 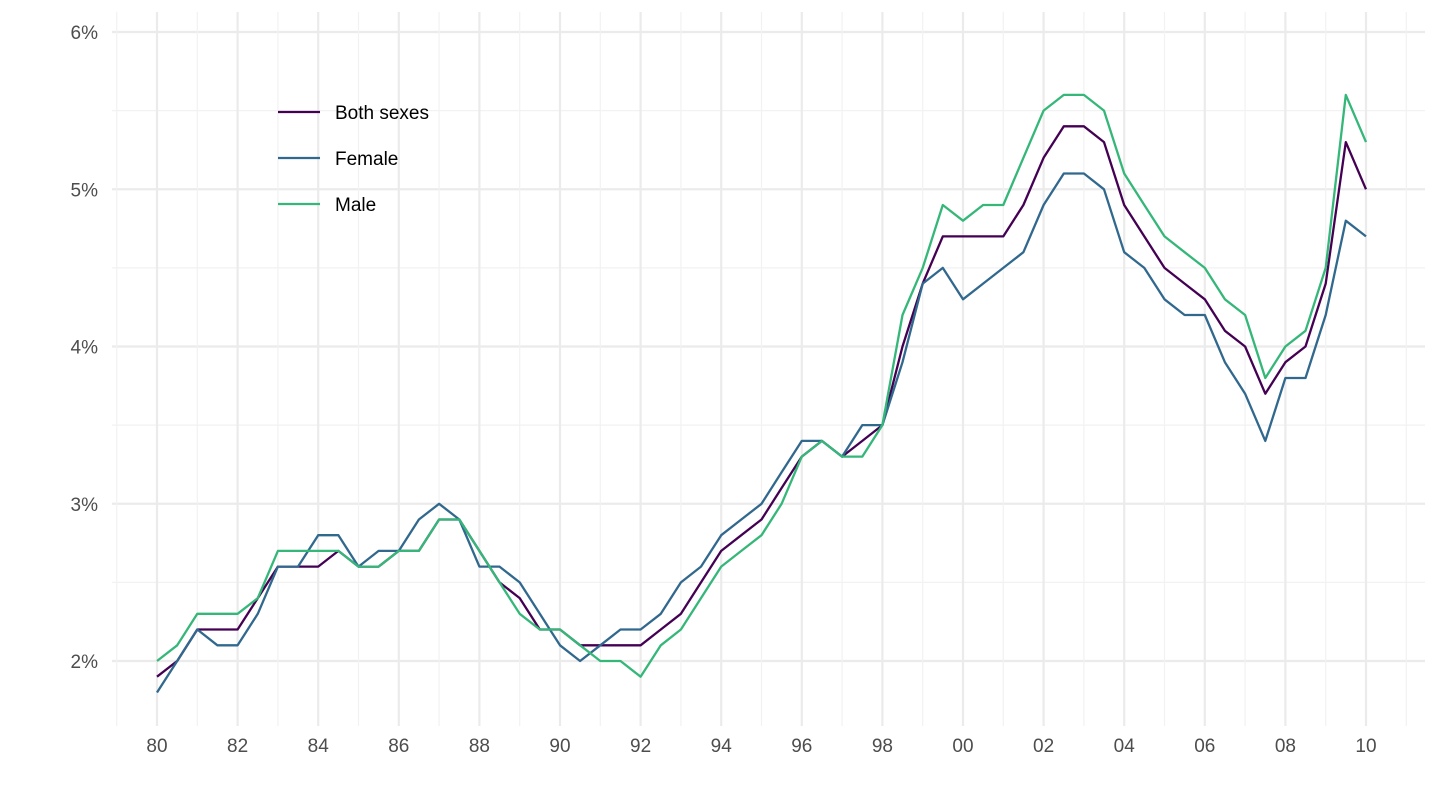 I want to click on x-tick-label: 04, so click(x=1125, y=746).